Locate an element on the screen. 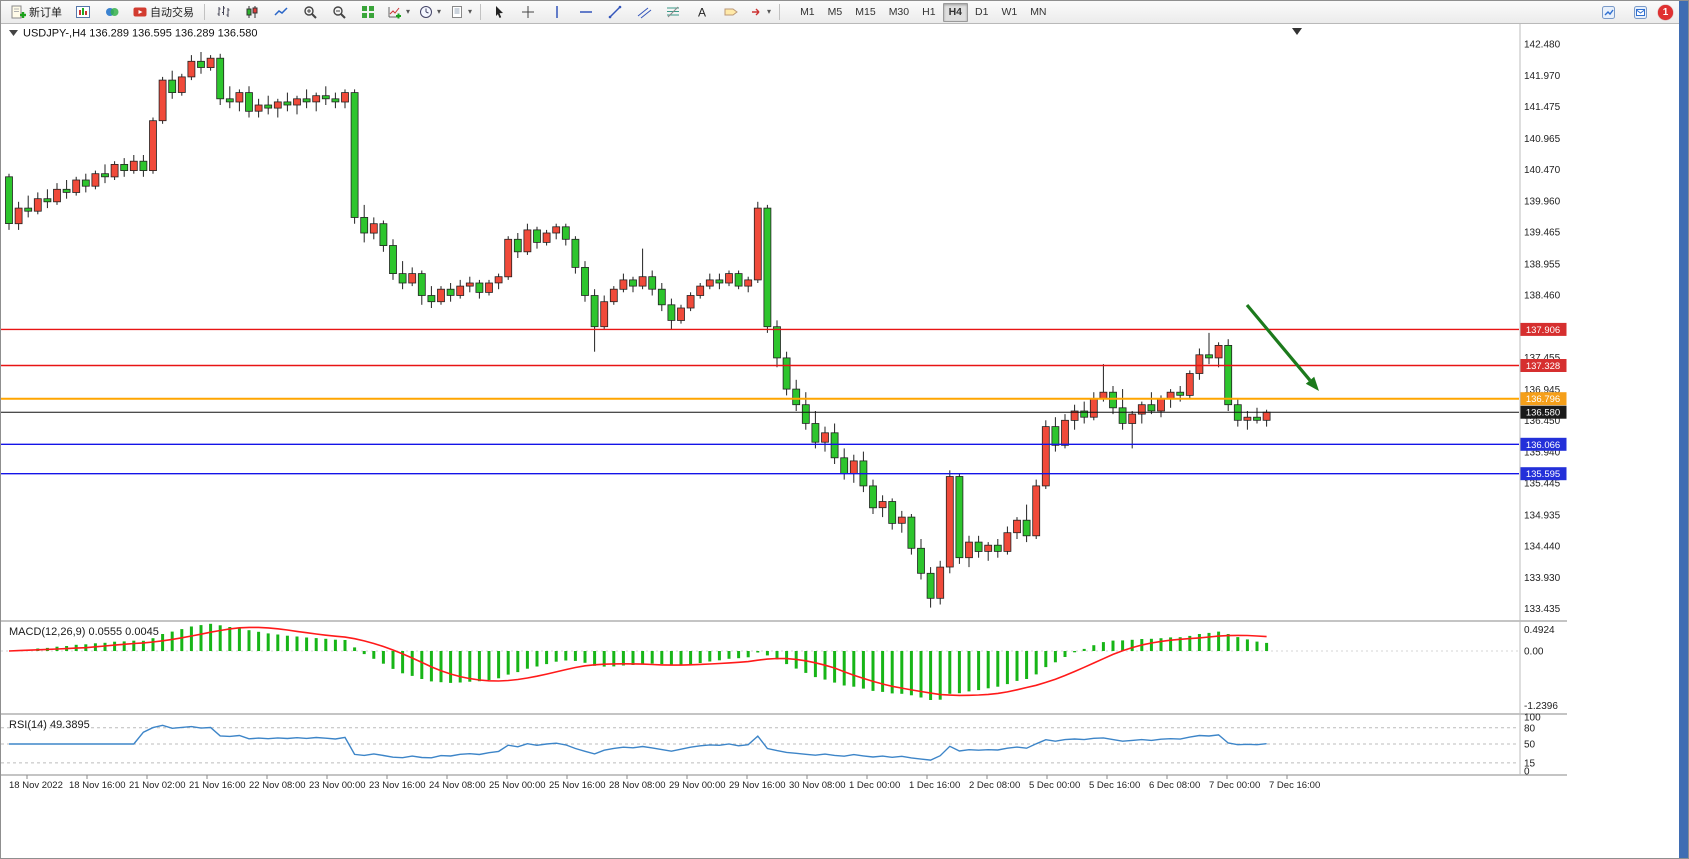  tile-windows-button is located at coordinates (368, 12).